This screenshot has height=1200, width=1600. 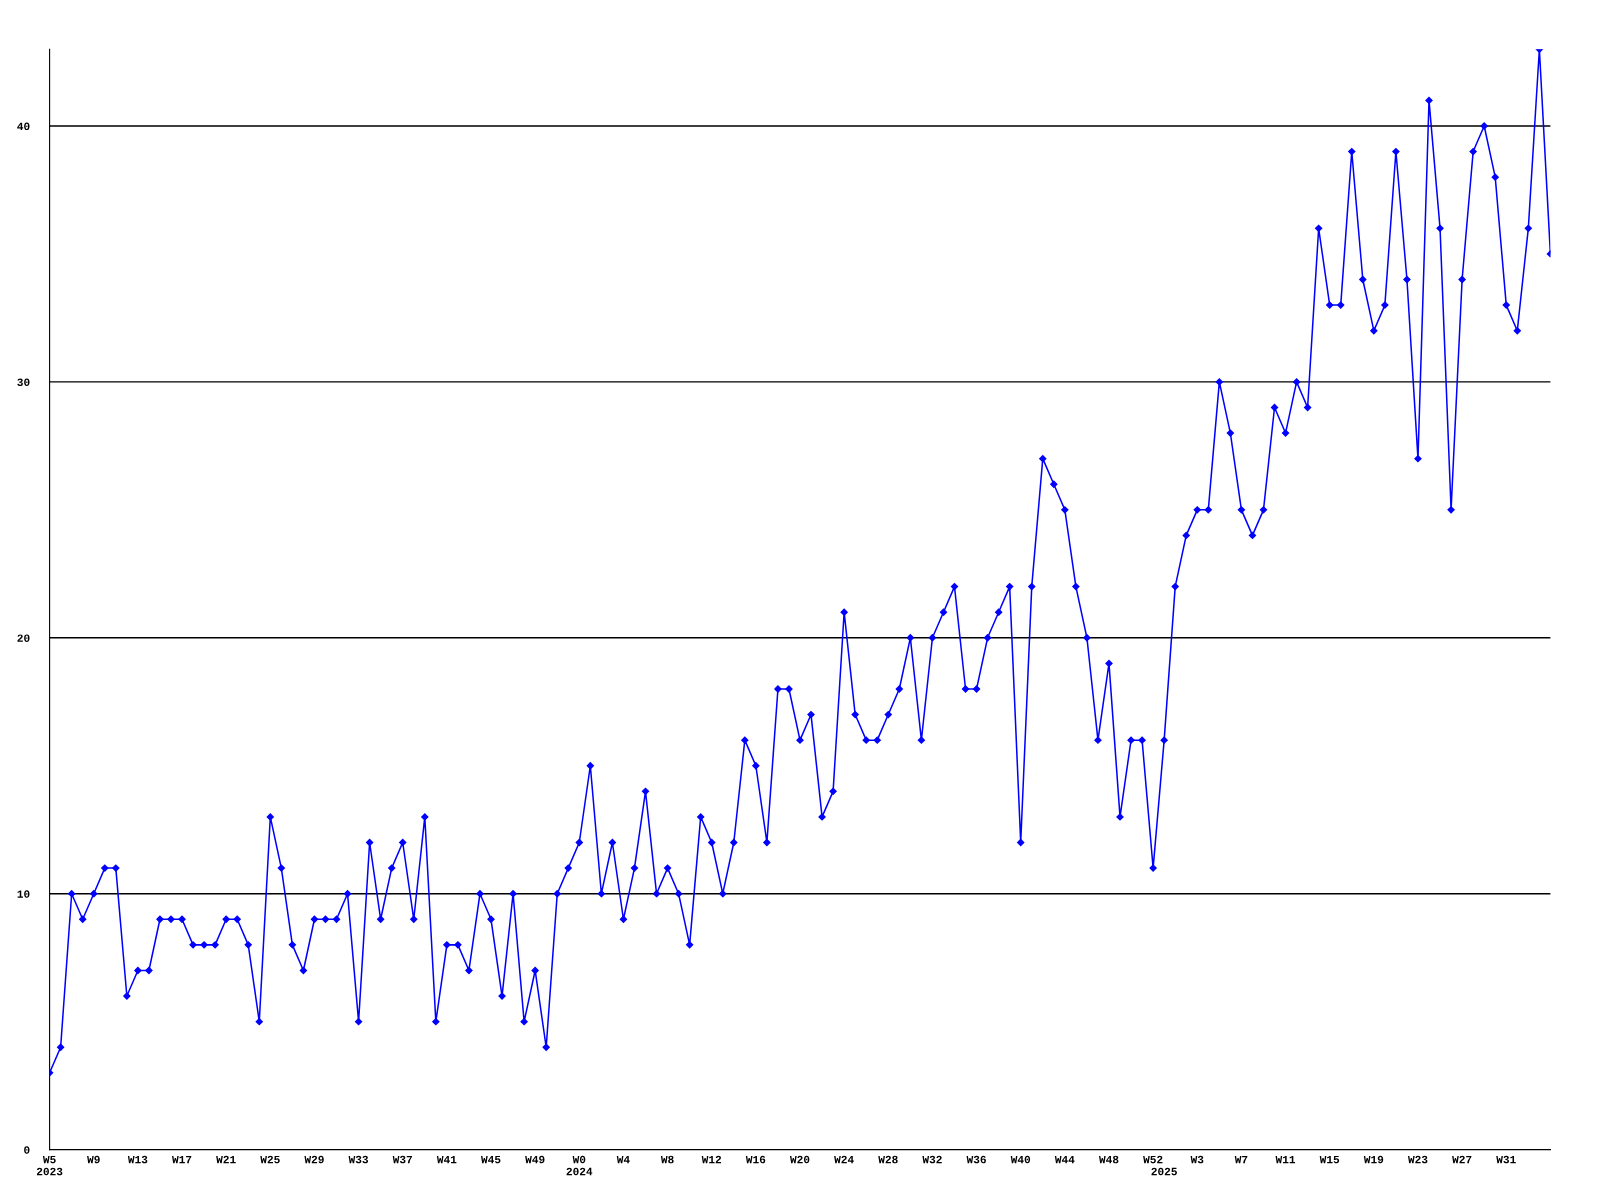 I want to click on x-tick-label: W33, so click(x=358, y=1159).